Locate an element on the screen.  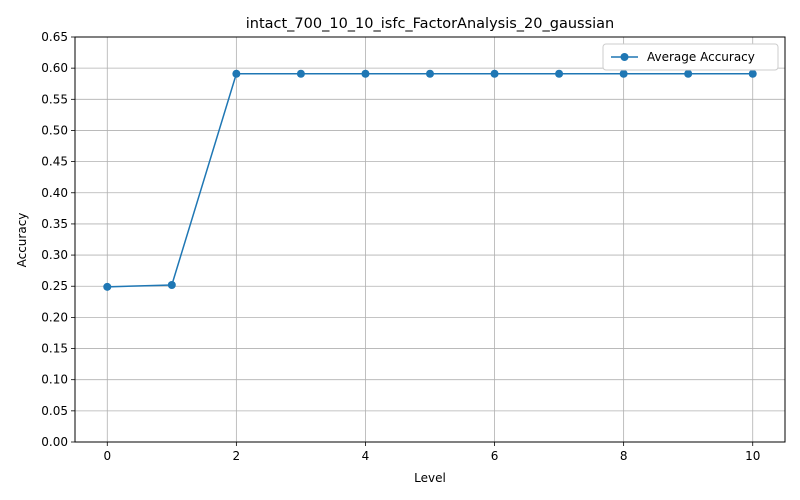
y-tick-label: 0.00 is located at coordinates (54, 442).